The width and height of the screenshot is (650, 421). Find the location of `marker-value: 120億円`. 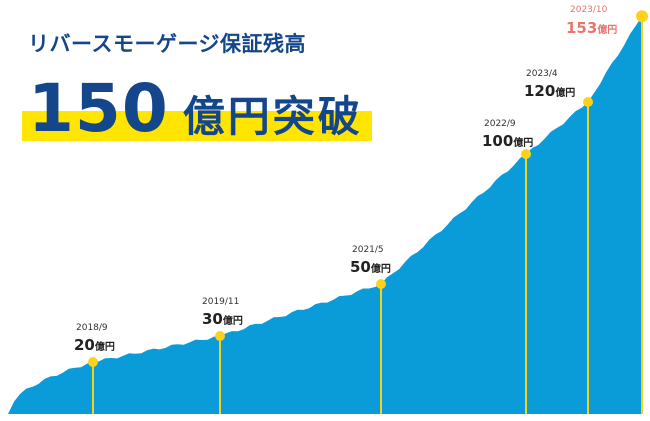

marker-value: 120億円 is located at coordinates (550, 91).